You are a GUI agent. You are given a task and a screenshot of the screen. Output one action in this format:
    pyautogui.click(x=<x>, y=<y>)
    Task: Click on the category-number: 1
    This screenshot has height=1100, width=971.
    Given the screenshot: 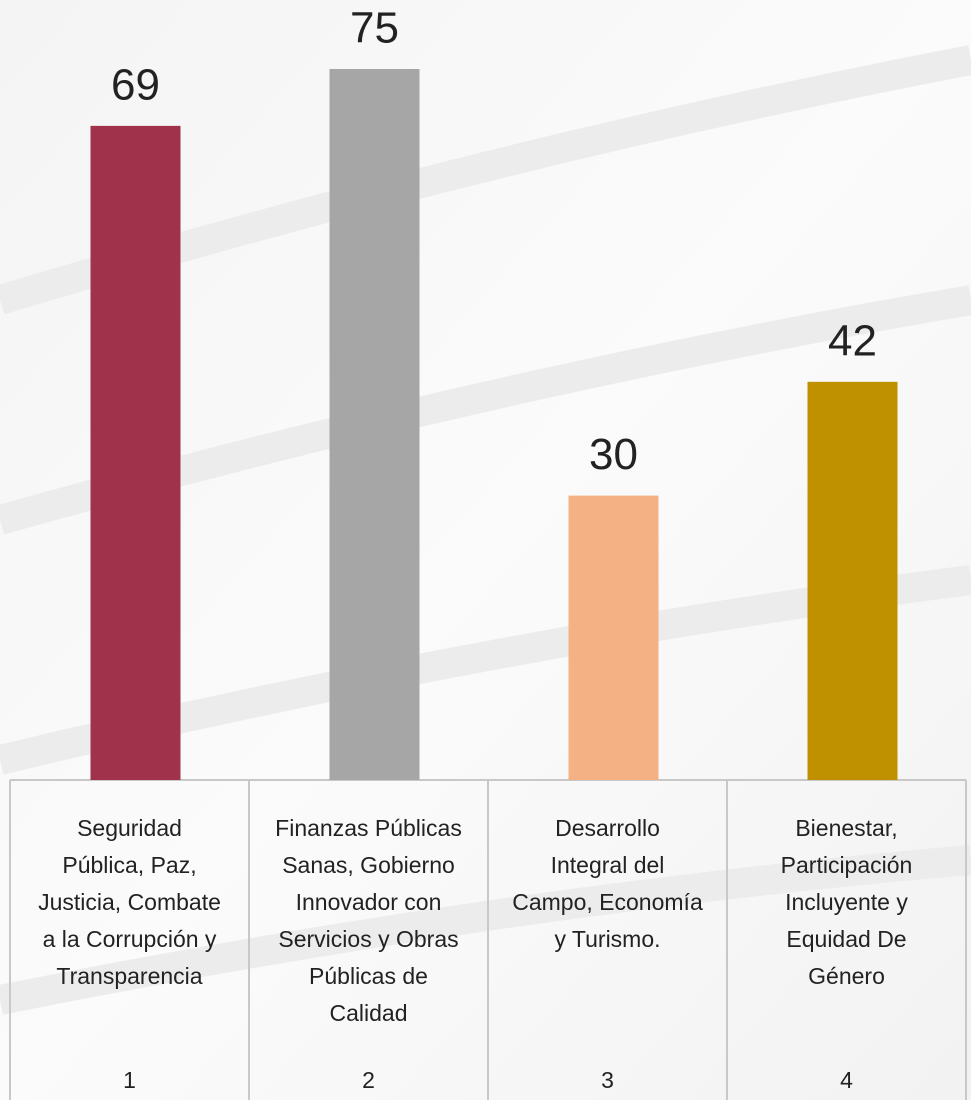 What is the action you would take?
    pyautogui.click(x=129, y=1080)
    